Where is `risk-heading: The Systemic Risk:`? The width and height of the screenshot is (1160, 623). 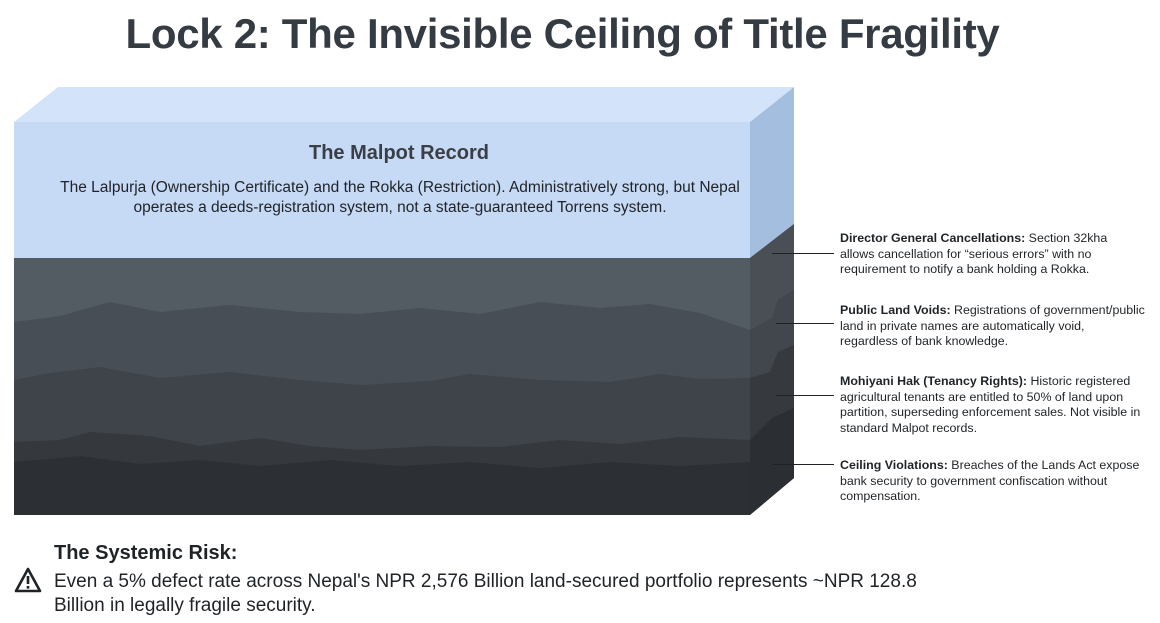 risk-heading: The Systemic Risk: is located at coordinates (146, 553).